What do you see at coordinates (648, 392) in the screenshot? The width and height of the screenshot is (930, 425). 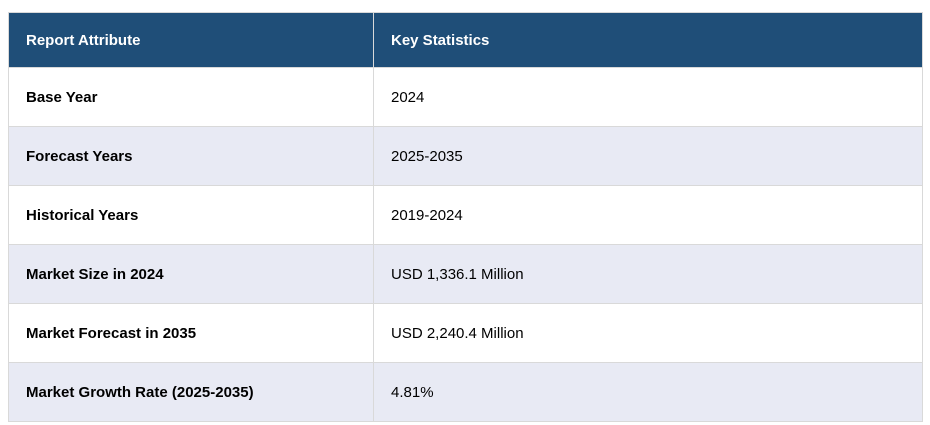 I see `value-cell: 4.81%` at bounding box center [648, 392].